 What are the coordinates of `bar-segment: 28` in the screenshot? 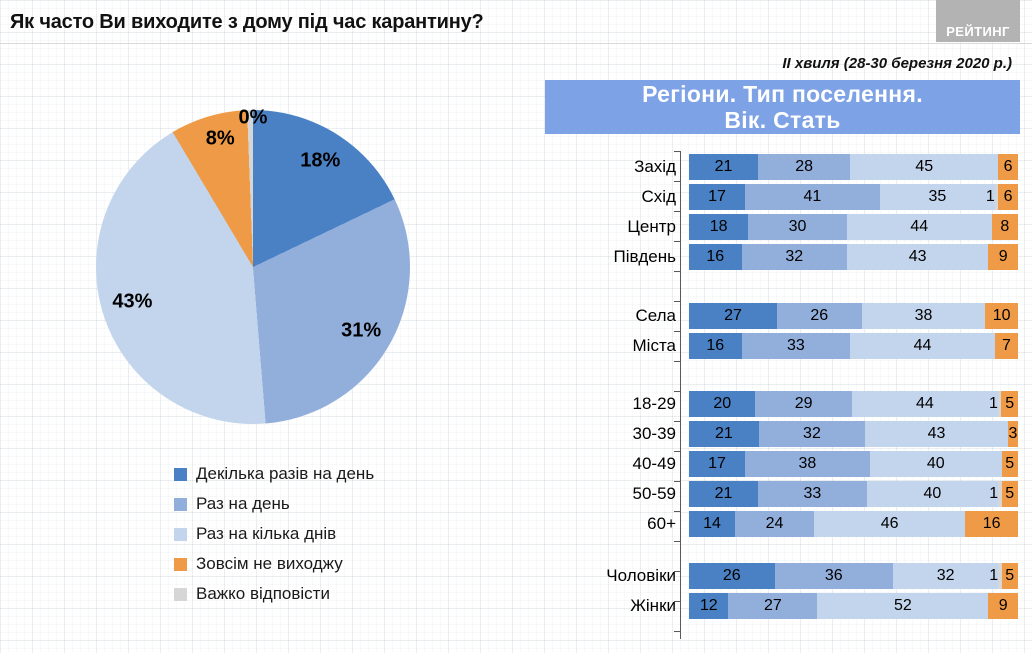 It's located at (804, 167).